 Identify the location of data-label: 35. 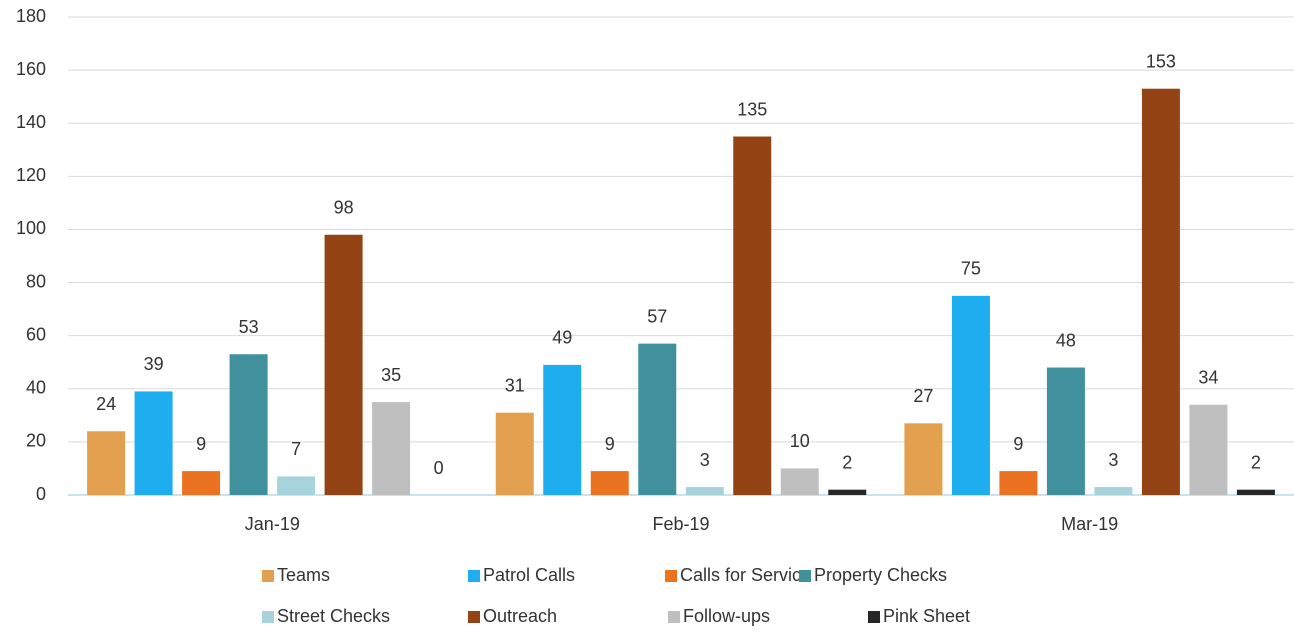
(391, 375).